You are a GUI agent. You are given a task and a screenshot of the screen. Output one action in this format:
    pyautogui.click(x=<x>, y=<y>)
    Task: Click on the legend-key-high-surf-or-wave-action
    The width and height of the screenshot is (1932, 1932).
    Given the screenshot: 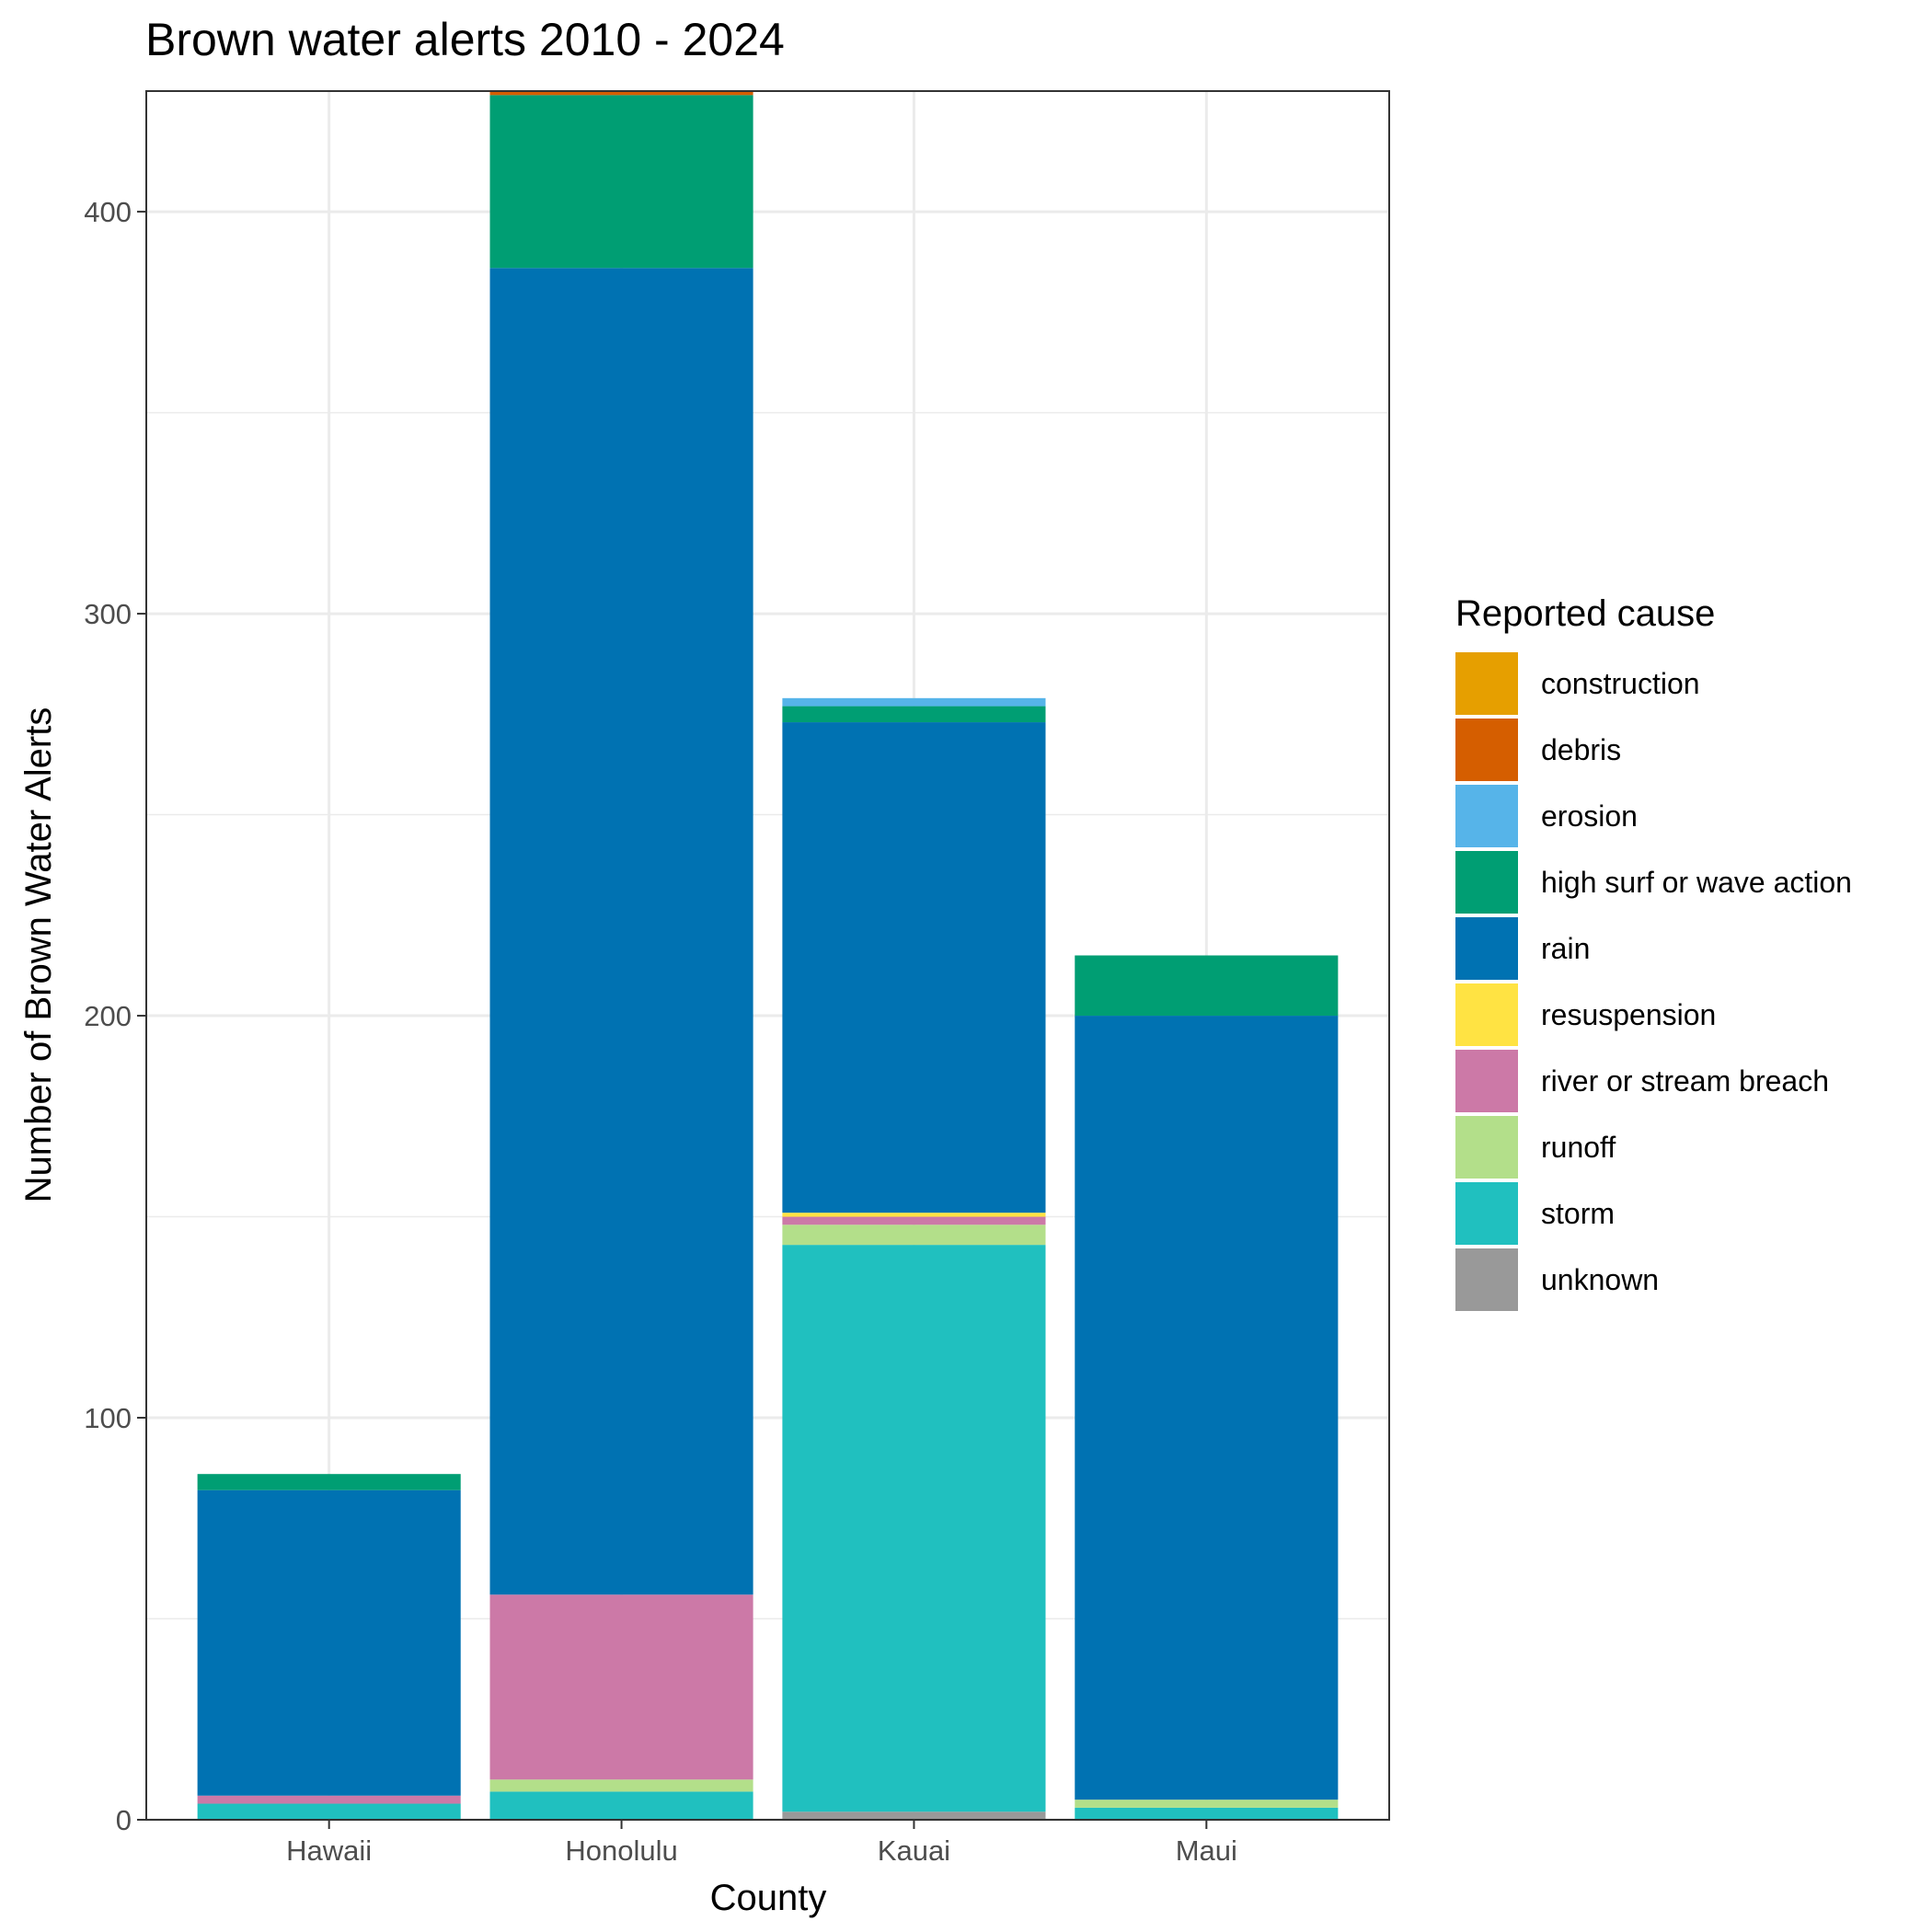 What is the action you would take?
    pyautogui.click(x=1486, y=882)
    